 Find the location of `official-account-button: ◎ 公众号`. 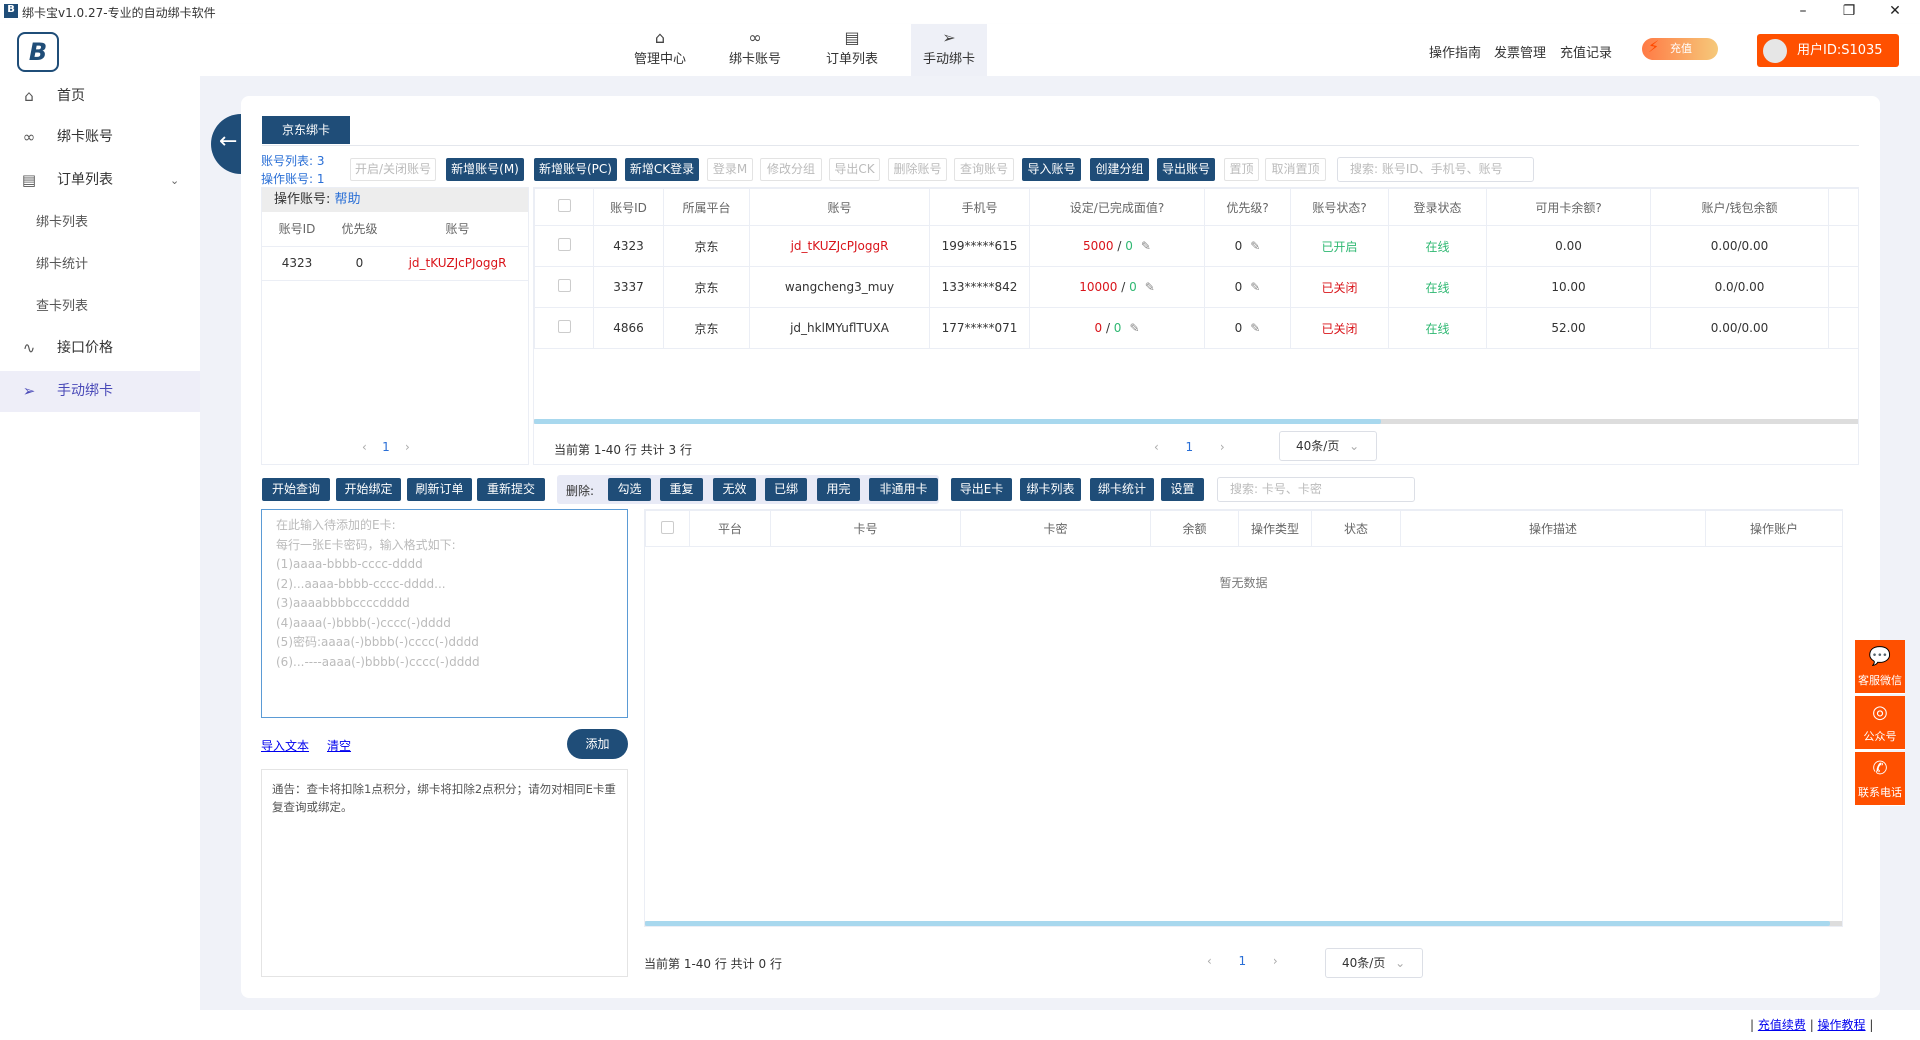

official-account-button: ◎ 公众号 is located at coordinates (1880, 723).